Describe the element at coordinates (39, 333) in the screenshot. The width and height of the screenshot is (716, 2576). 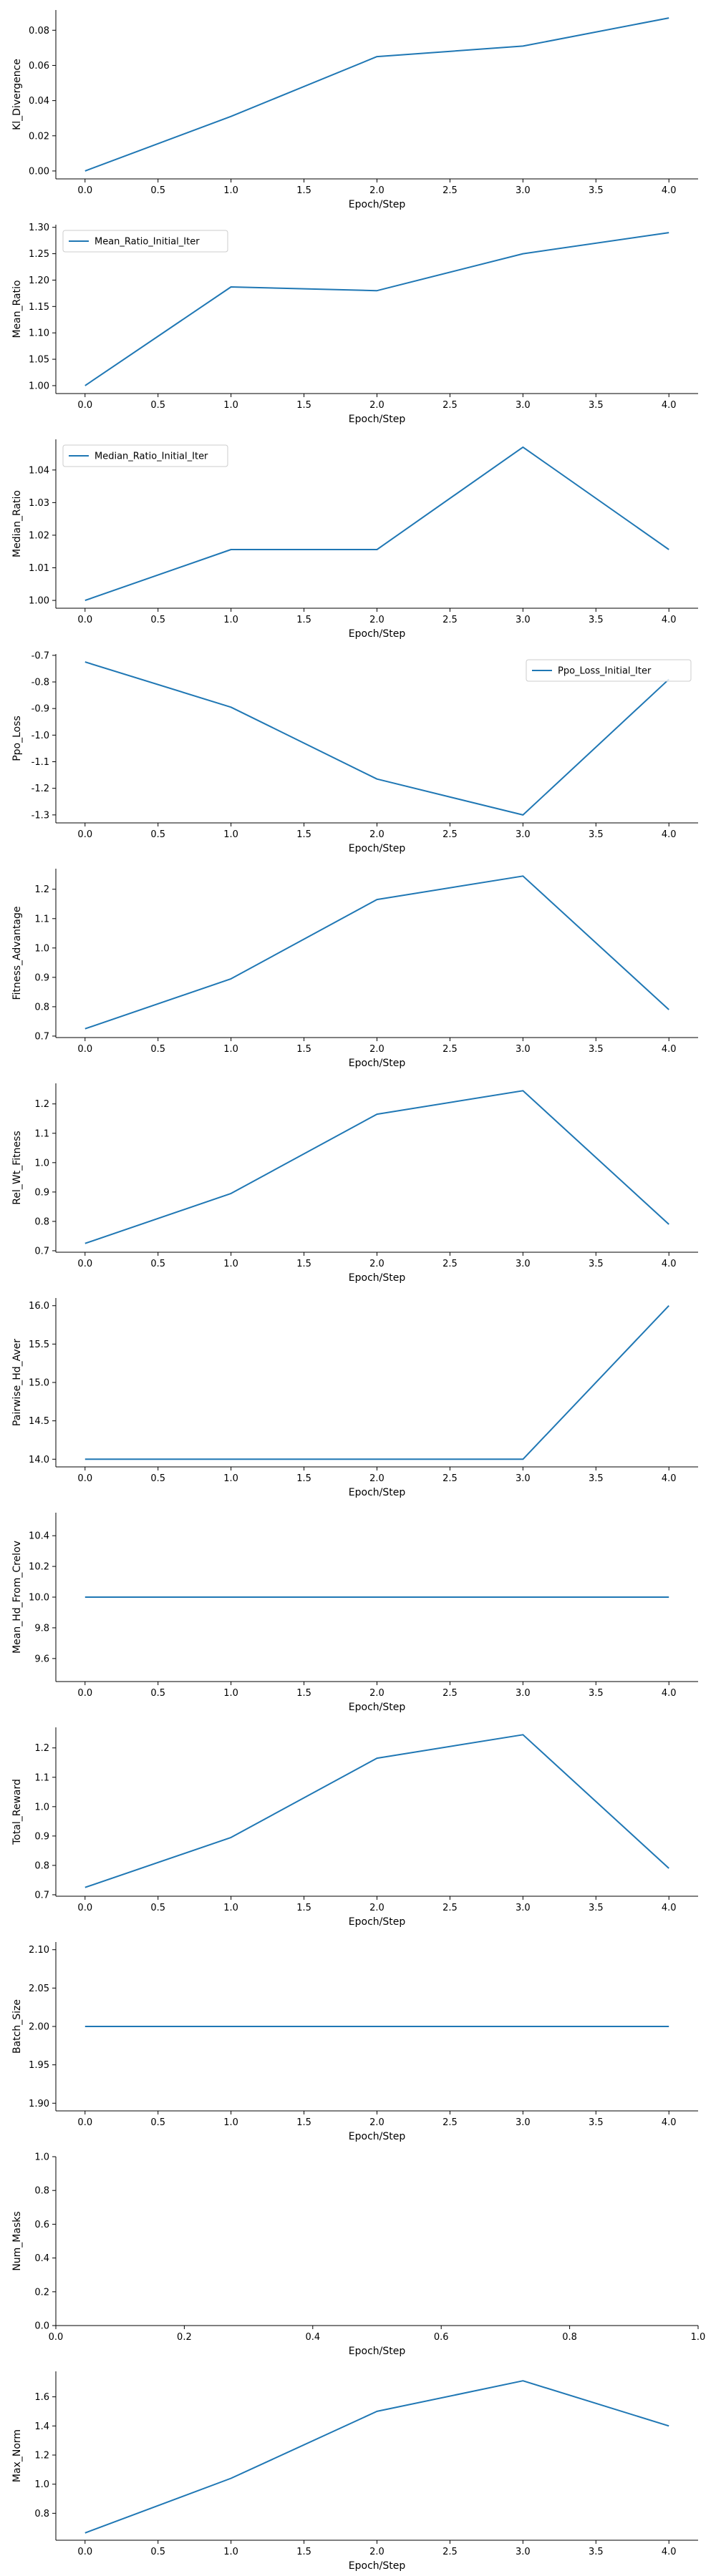
I see `y-tick-label: 1.10` at that location.